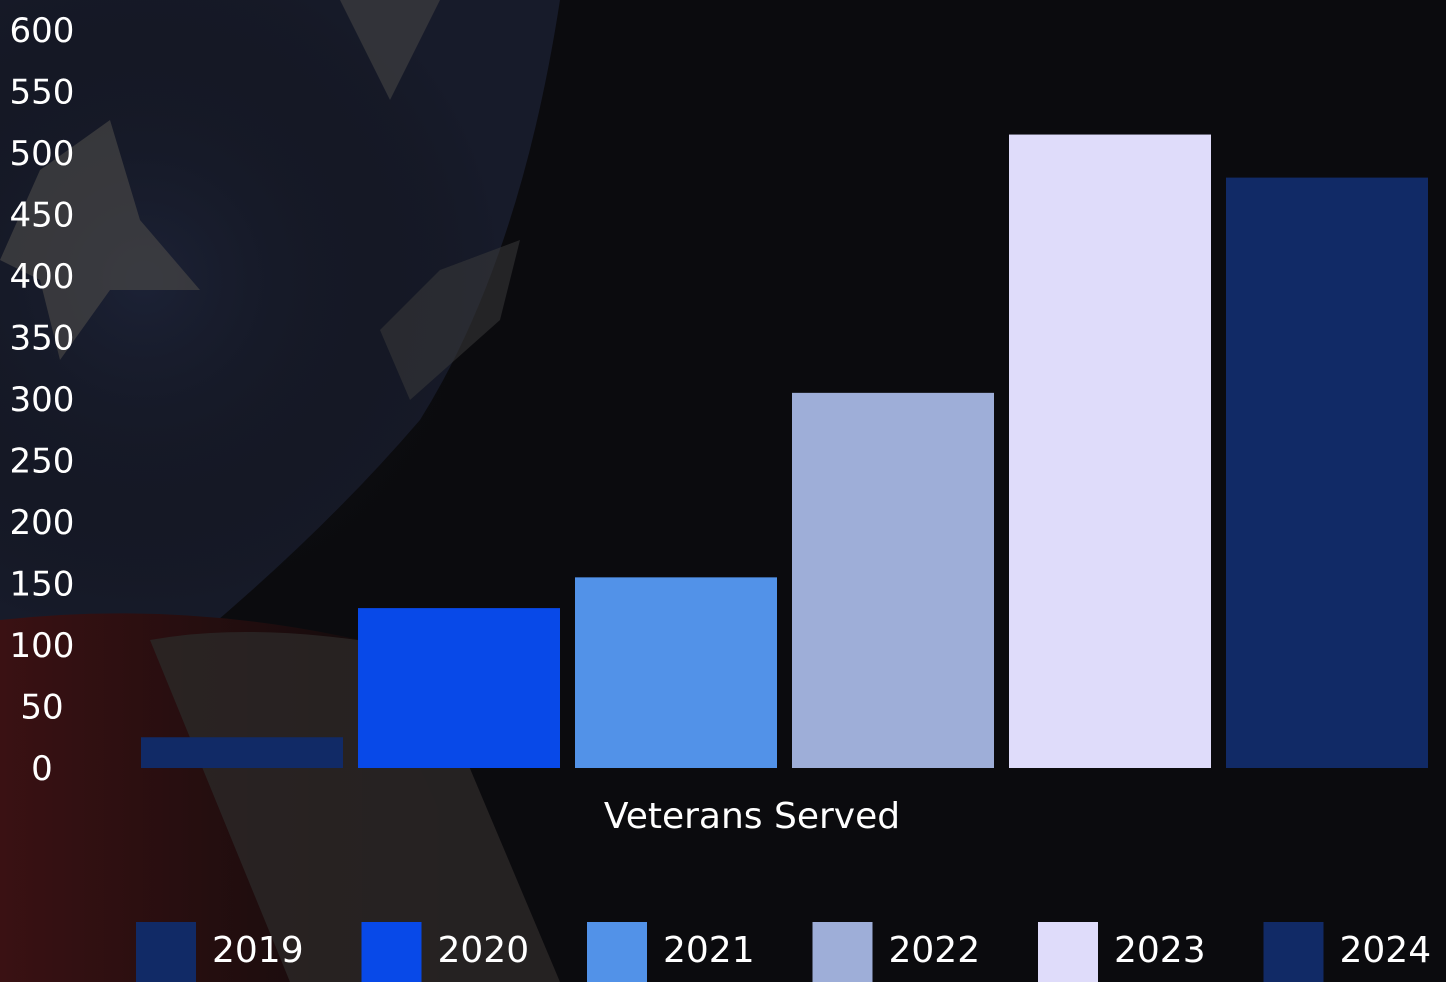 This screenshot has width=1446, height=982. I want to click on y-axis-tick-labels: 0 50 100 150 200 250 300 350 400 450 500 550 600, so click(42, 400).